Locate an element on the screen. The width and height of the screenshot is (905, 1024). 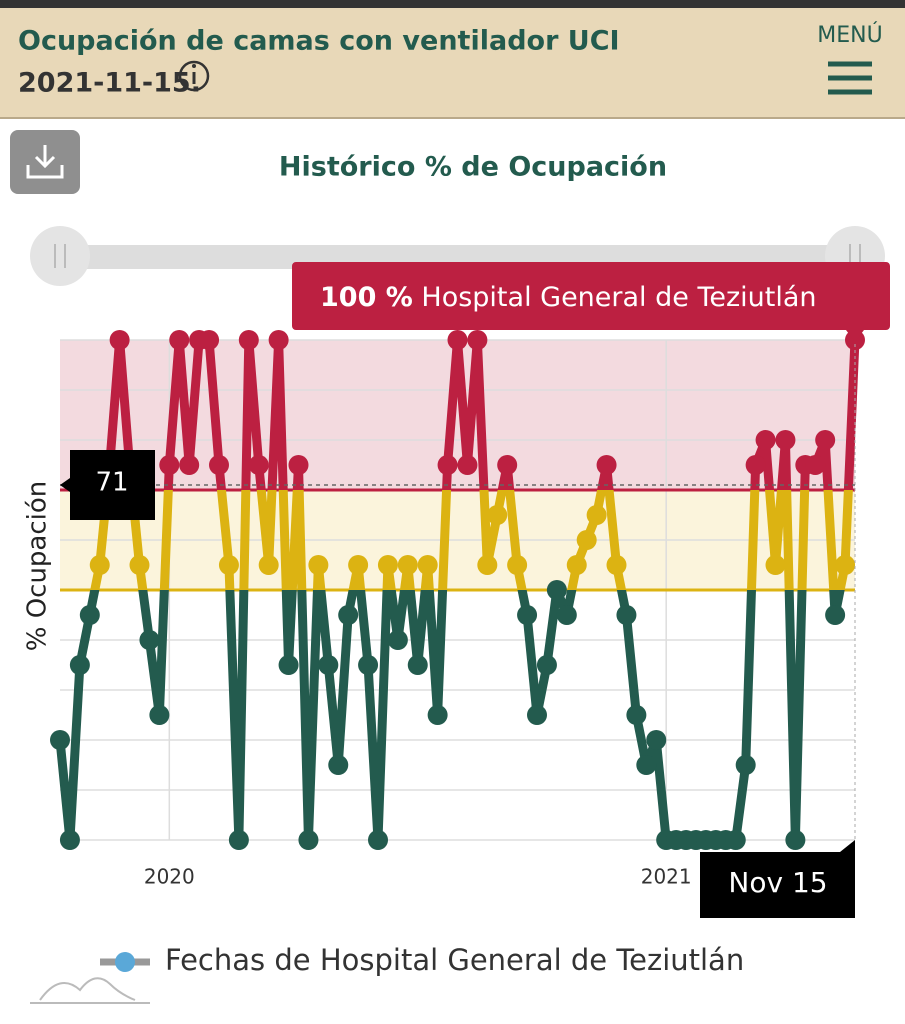
tooltip-space is located at coordinates (417, 297).